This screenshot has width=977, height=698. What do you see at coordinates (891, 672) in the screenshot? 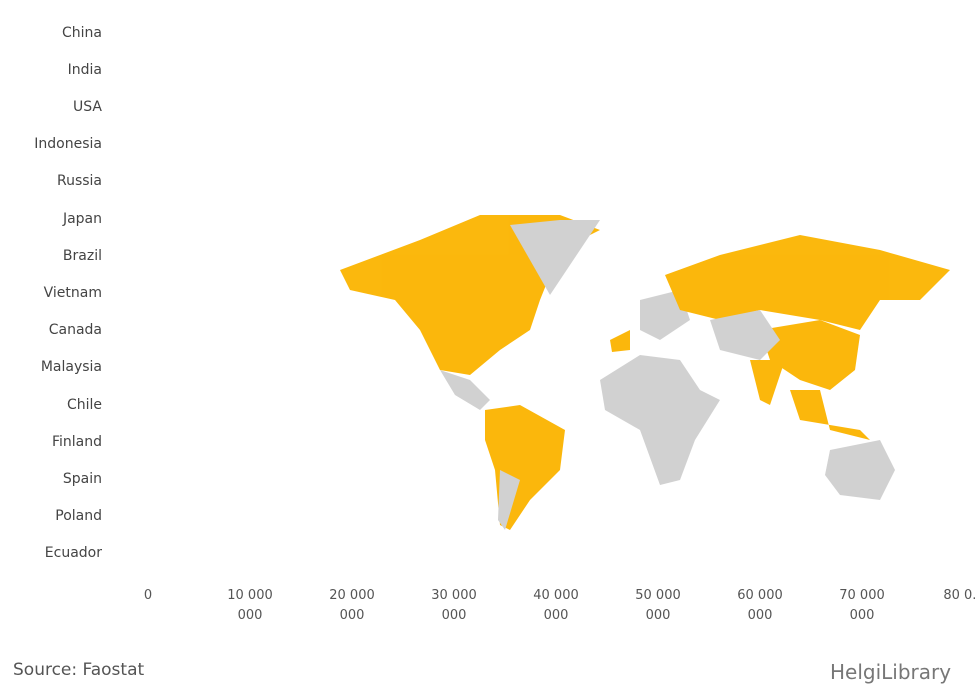
I see `brand-logo: HelgiLibrary` at bounding box center [891, 672].